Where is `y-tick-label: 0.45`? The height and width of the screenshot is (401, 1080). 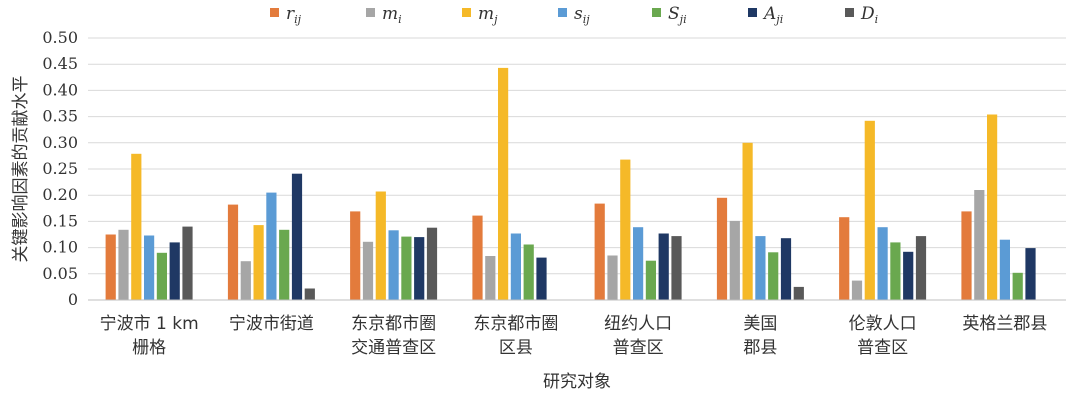
y-tick-label: 0.45 is located at coordinates (60, 63).